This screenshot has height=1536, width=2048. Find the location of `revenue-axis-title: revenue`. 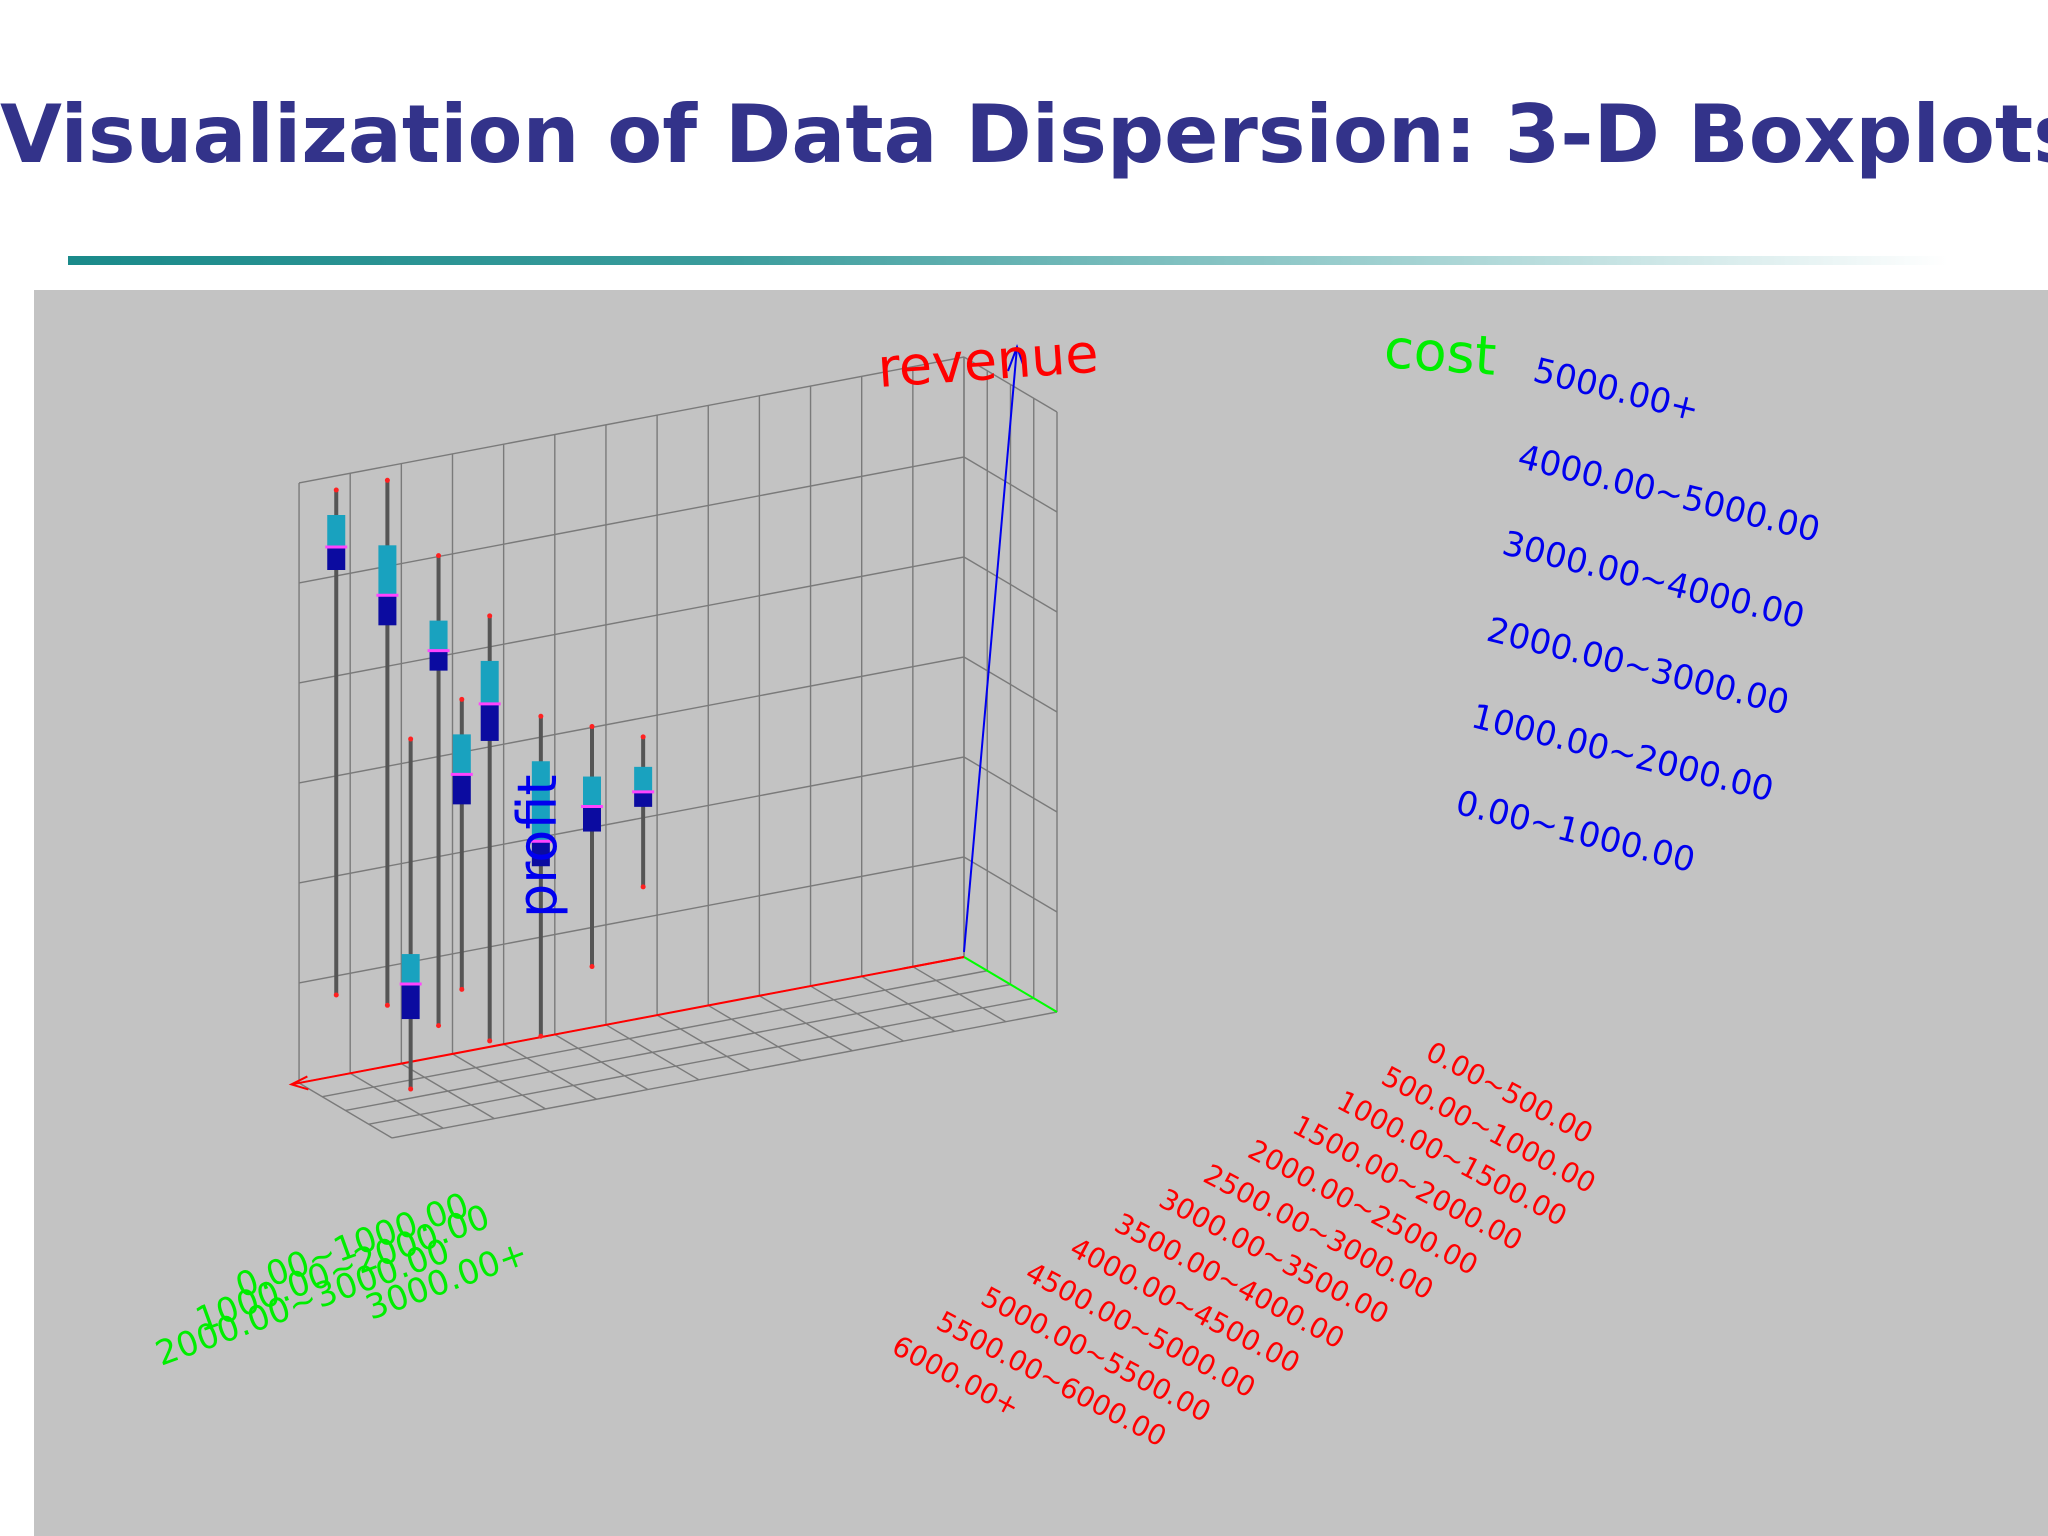

revenue-axis-title: revenue is located at coordinates (988, 361).